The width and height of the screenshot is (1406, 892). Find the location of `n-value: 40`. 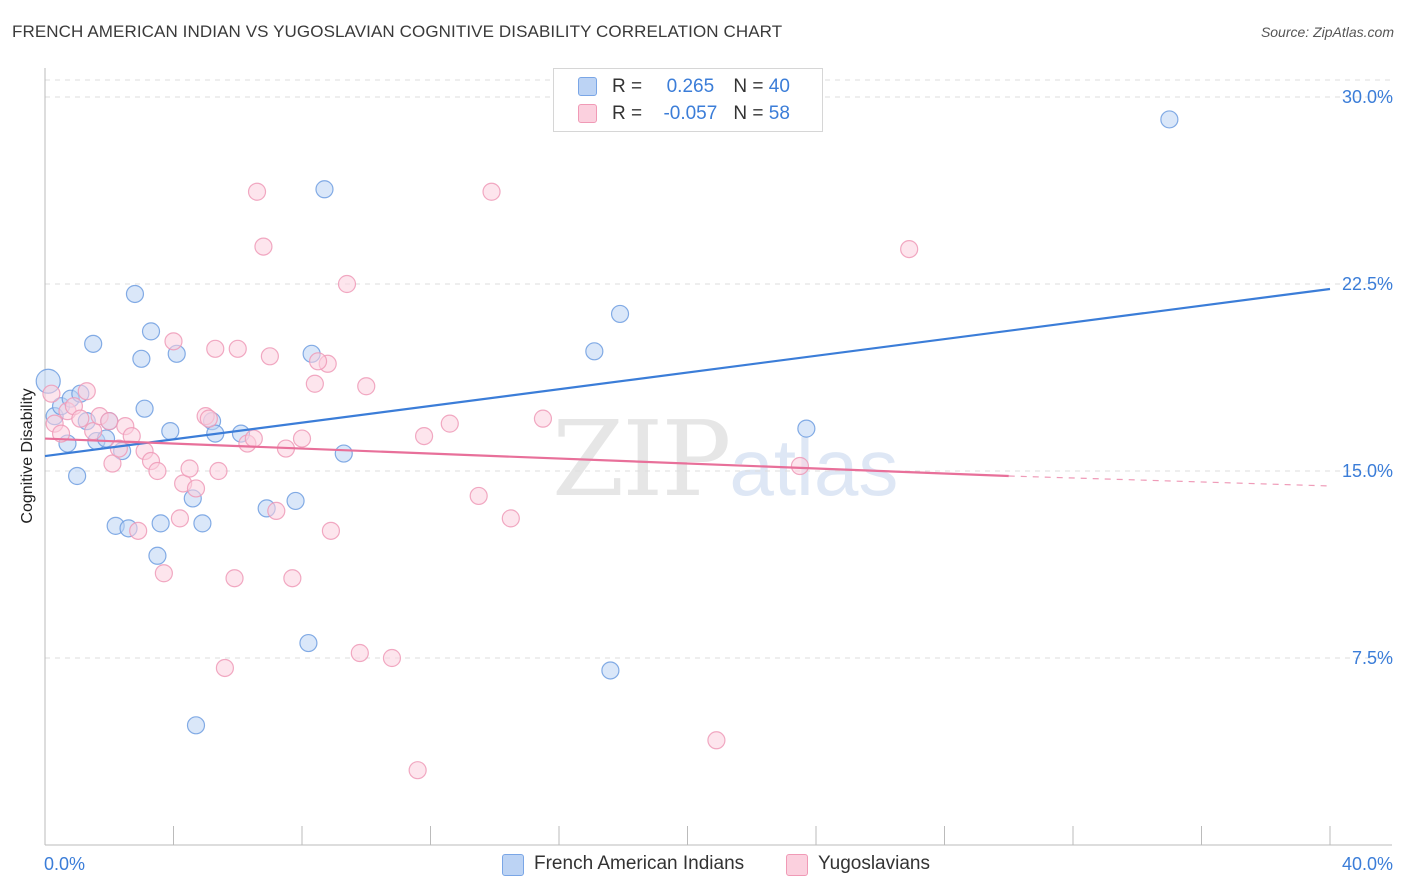

n-value: 40 is located at coordinates (779, 86).